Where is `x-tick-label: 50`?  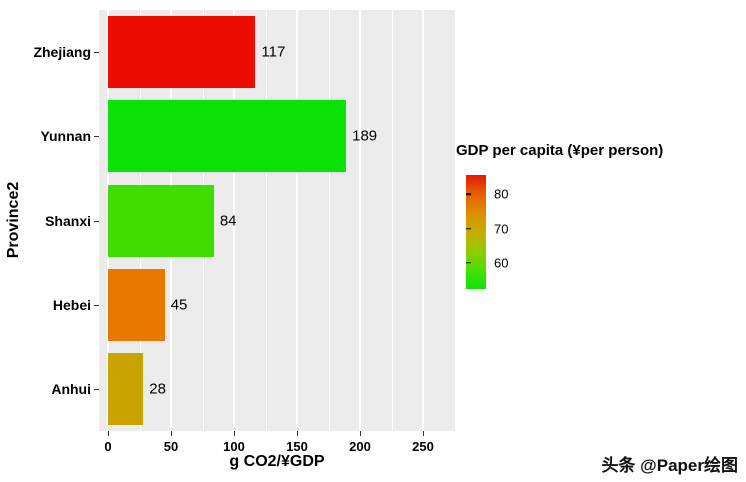
x-tick-label: 50 is located at coordinates (171, 446).